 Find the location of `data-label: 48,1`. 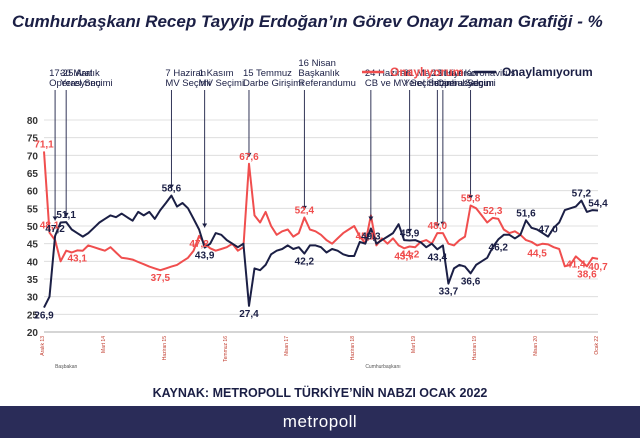

data-label: 48,1 is located at coordinates (50, 226).